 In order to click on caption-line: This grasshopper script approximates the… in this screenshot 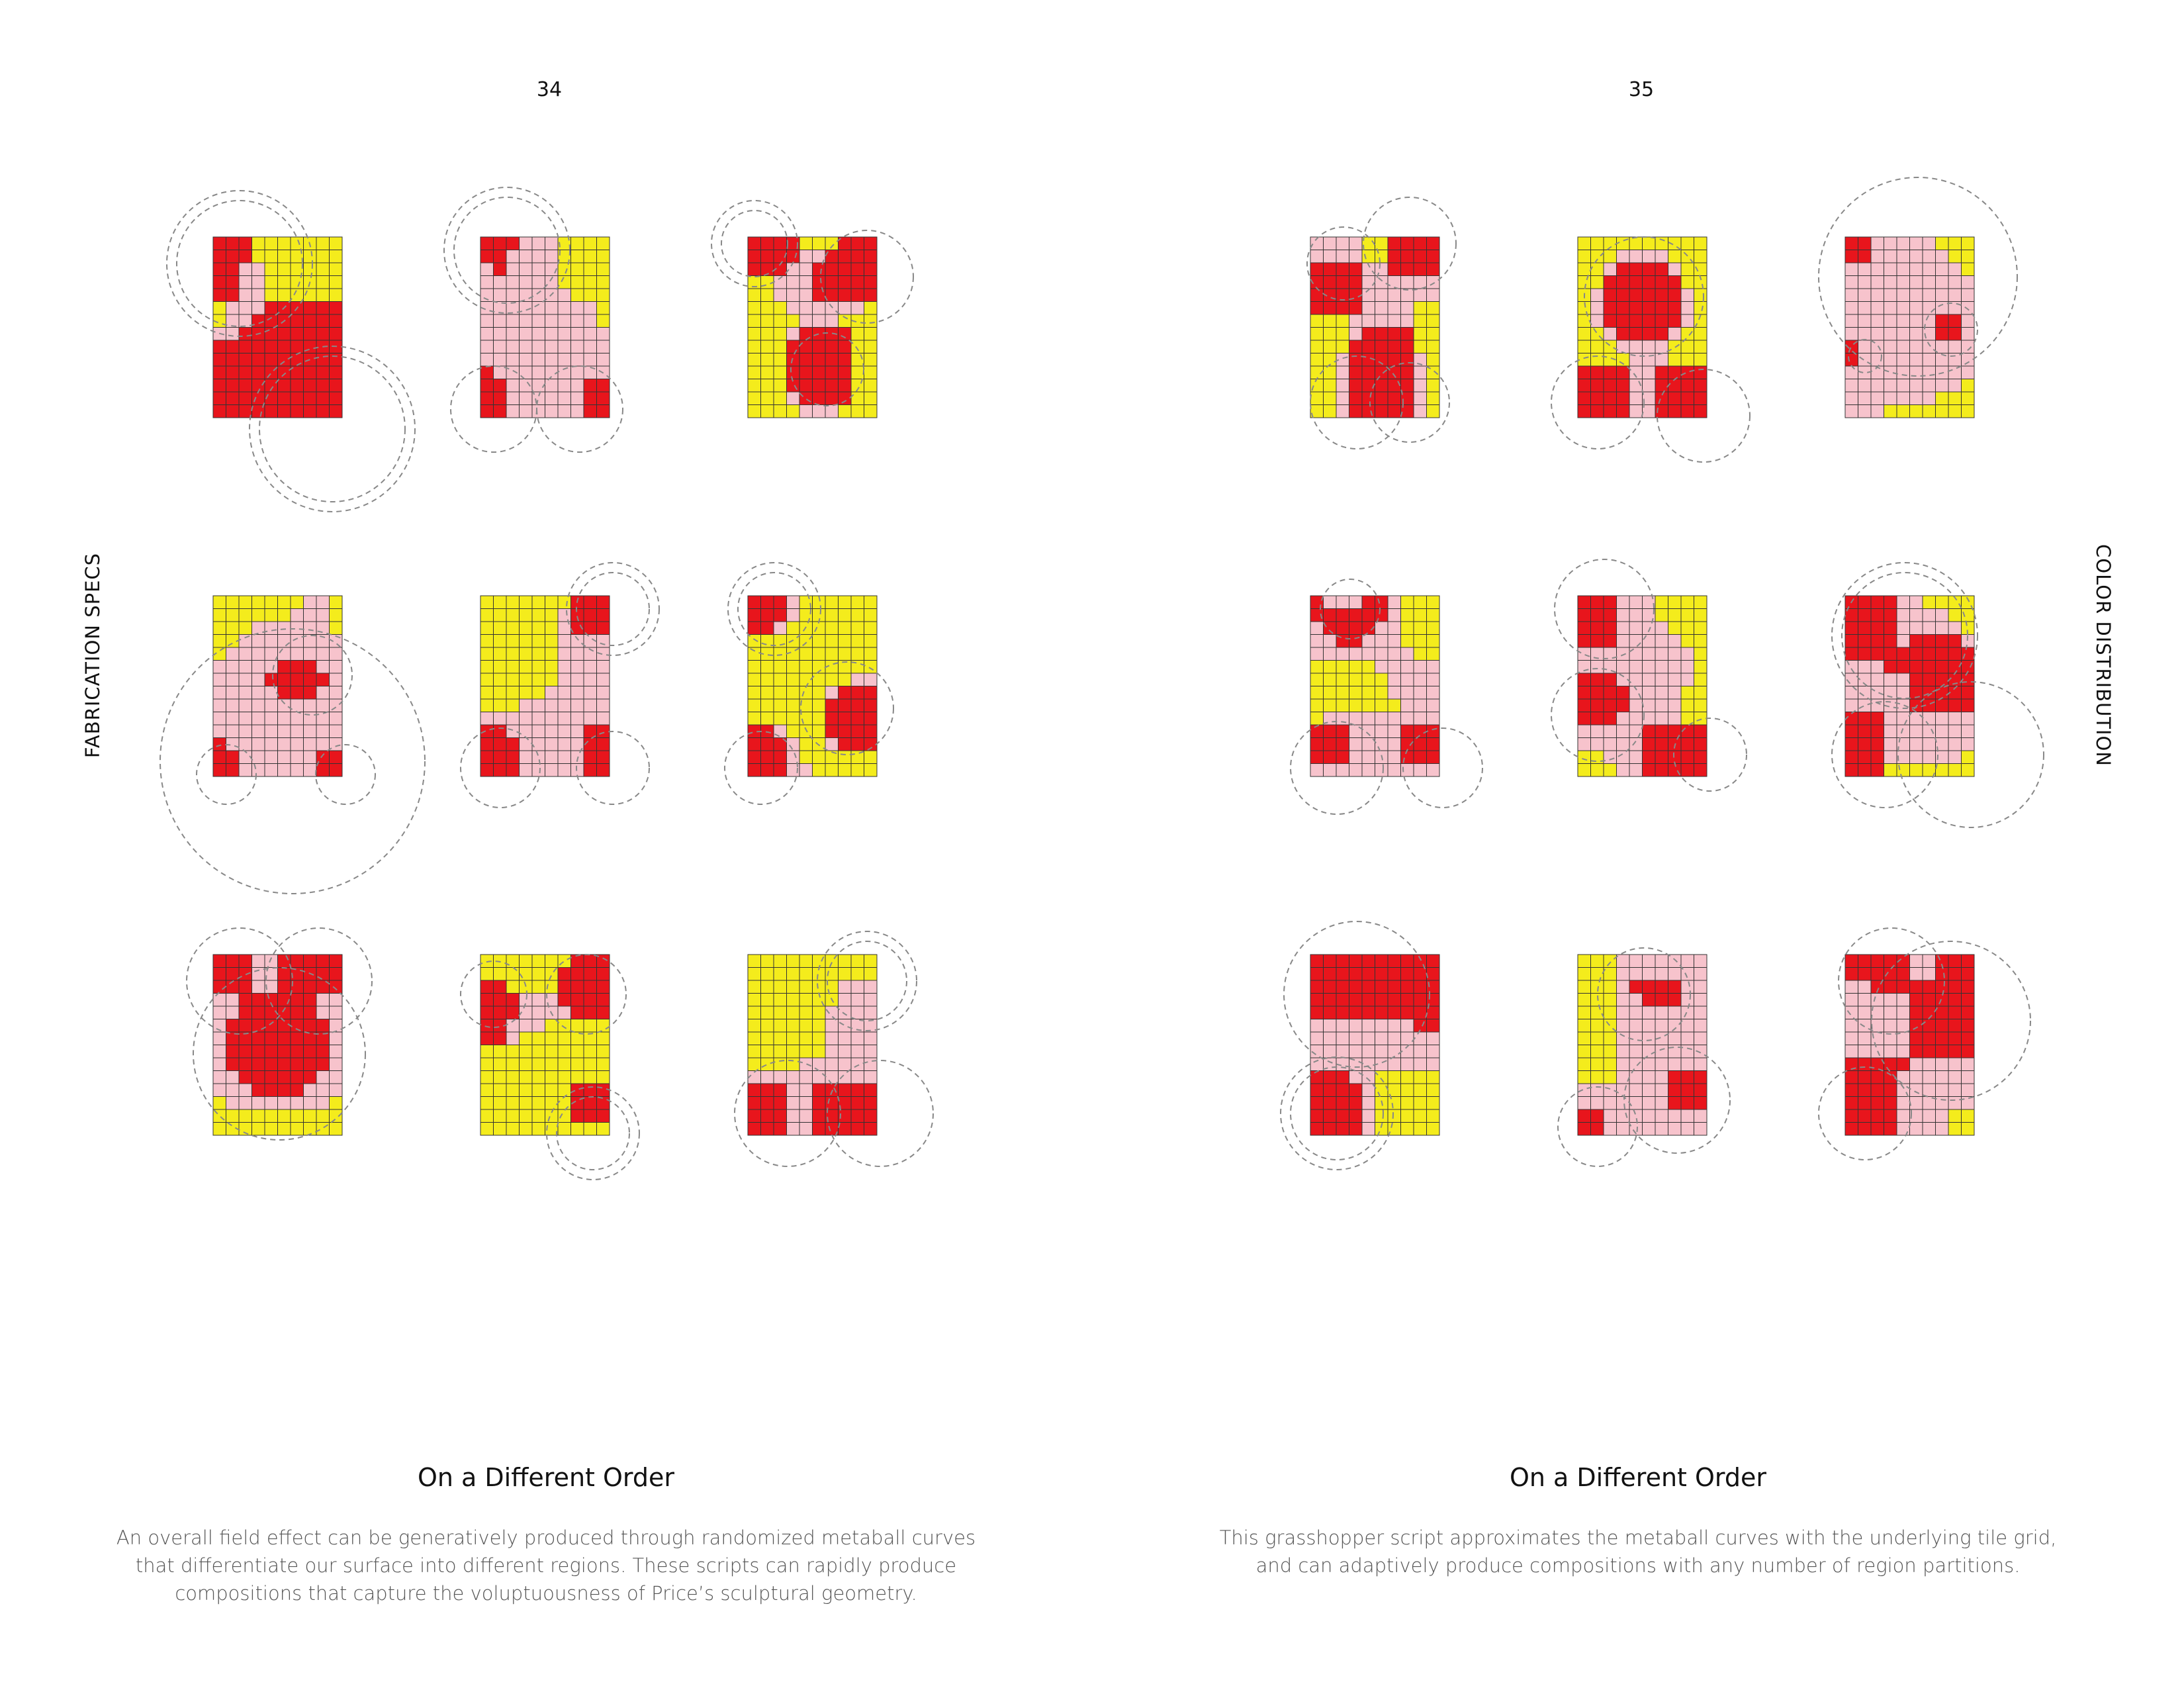, I will do `click(1638, 1537)`.